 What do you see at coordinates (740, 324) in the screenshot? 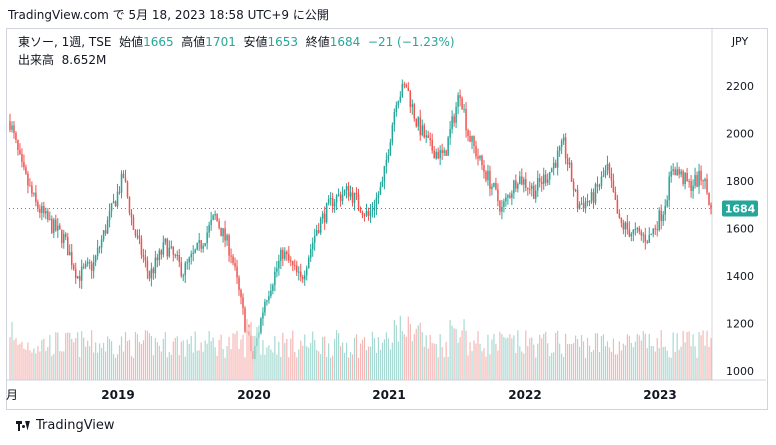
I see `y-tick-label: 1200` at bounding box center [740, 324].